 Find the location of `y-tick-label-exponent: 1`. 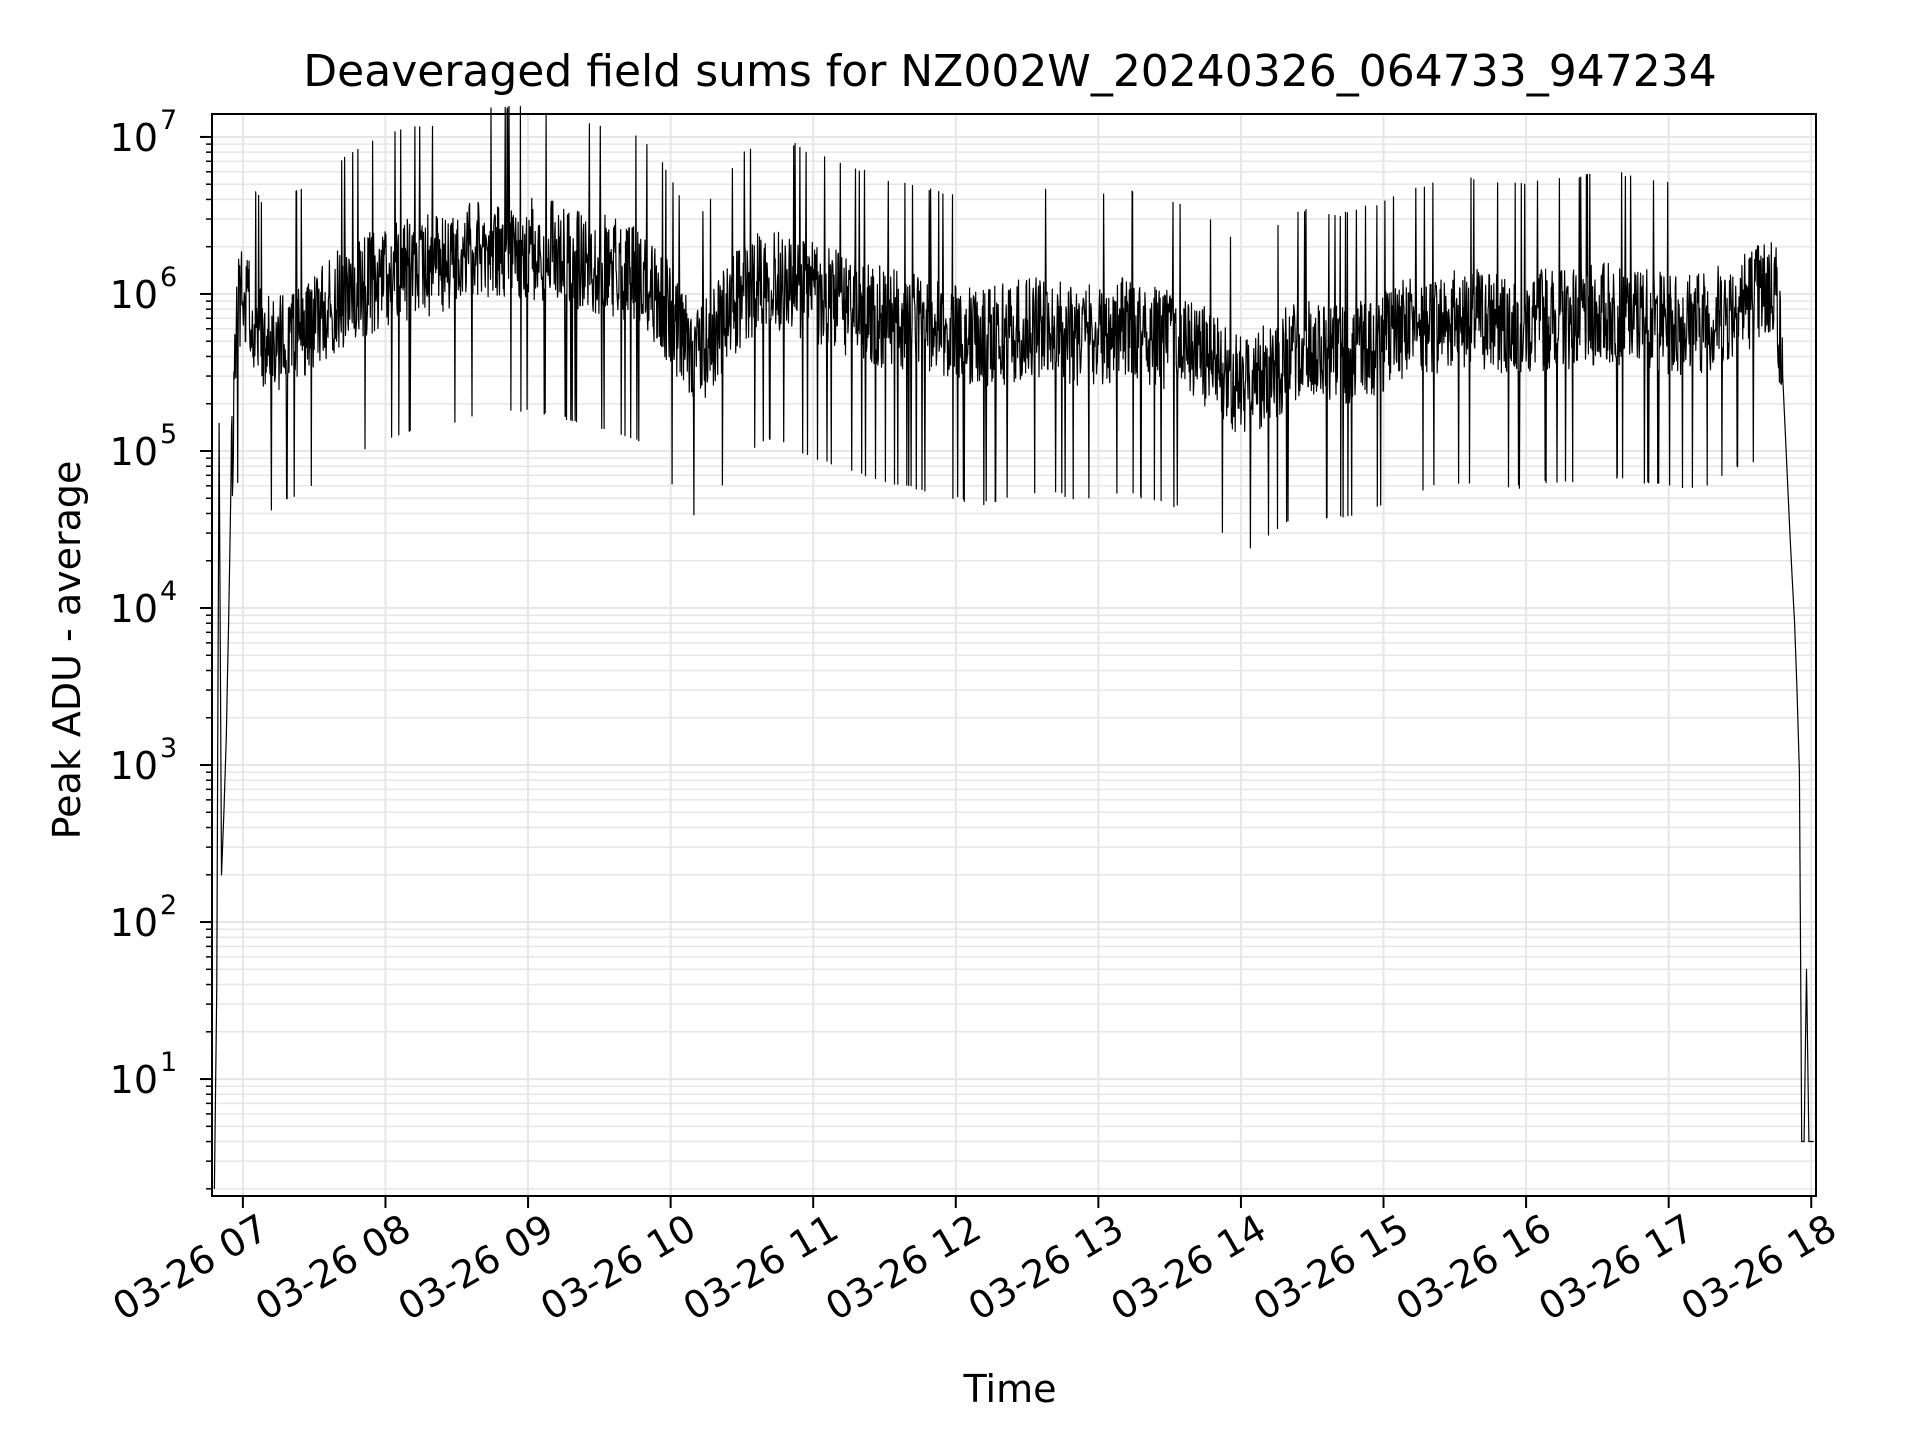

y-tick-label-exponent: 1 is located at coordinates (168, 1062).